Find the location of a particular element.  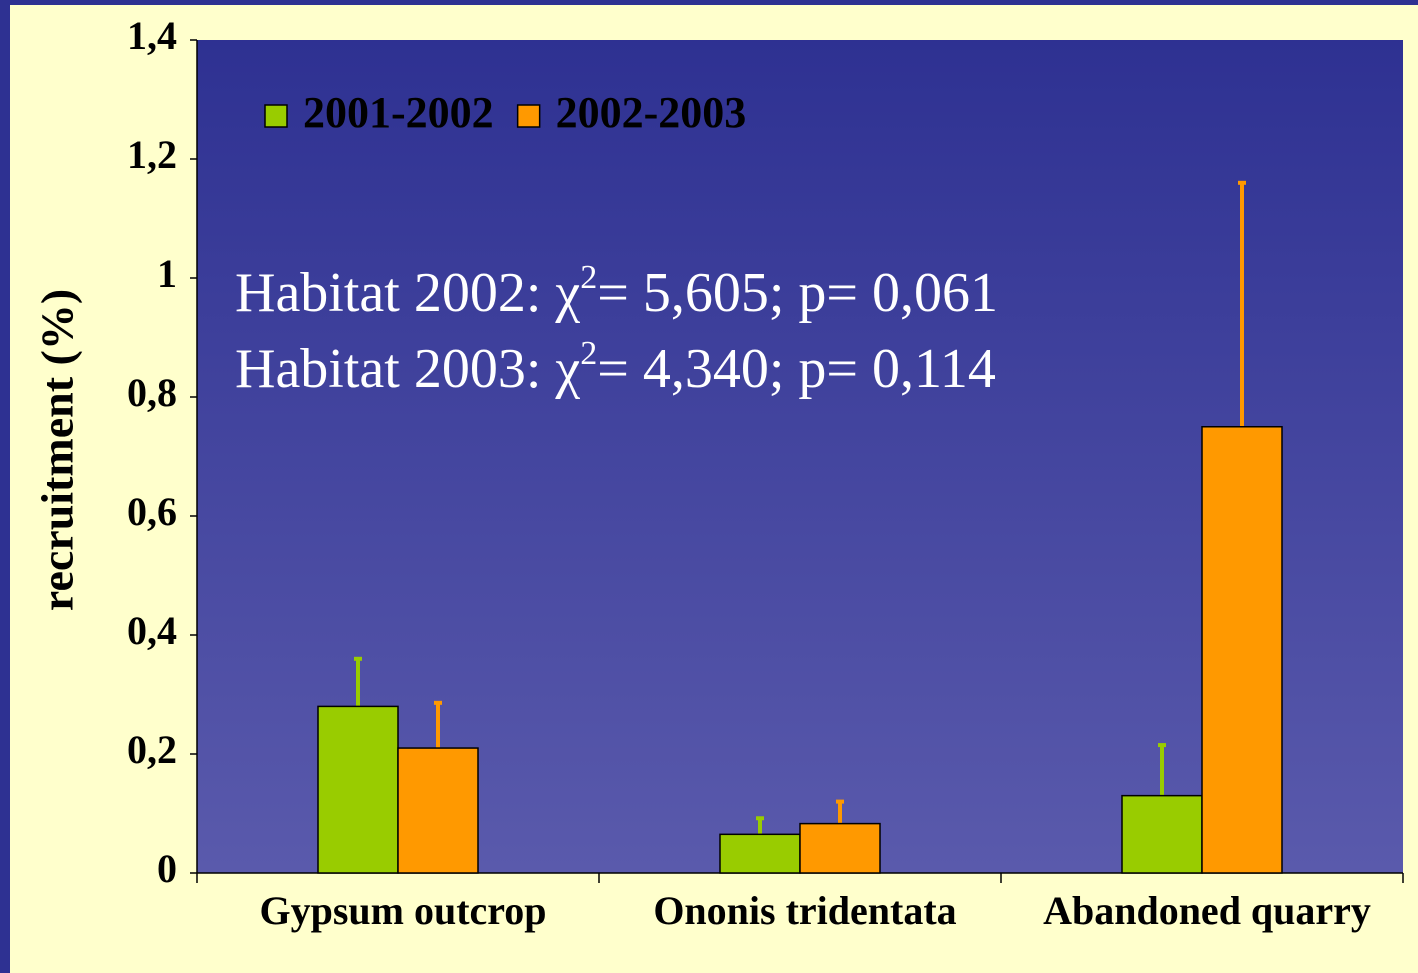

x-tick-label: Abandoned quarry is located at coordinates (1207, 910).